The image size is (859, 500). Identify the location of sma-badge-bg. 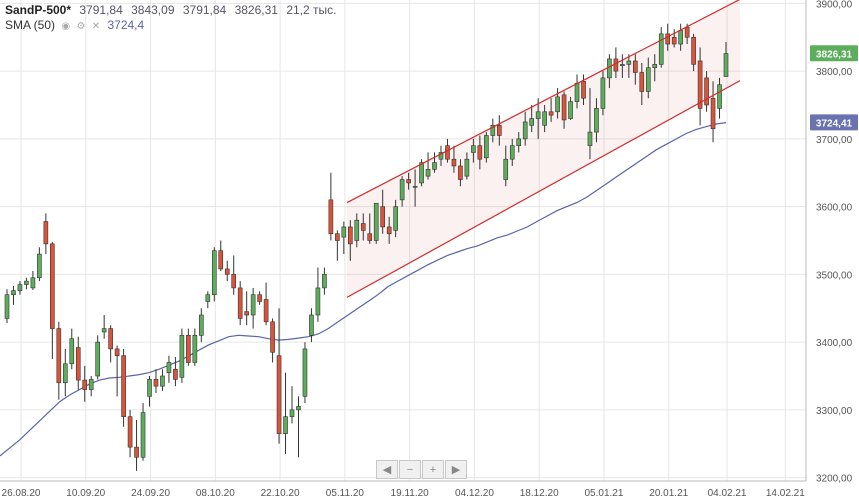
(834, 122).